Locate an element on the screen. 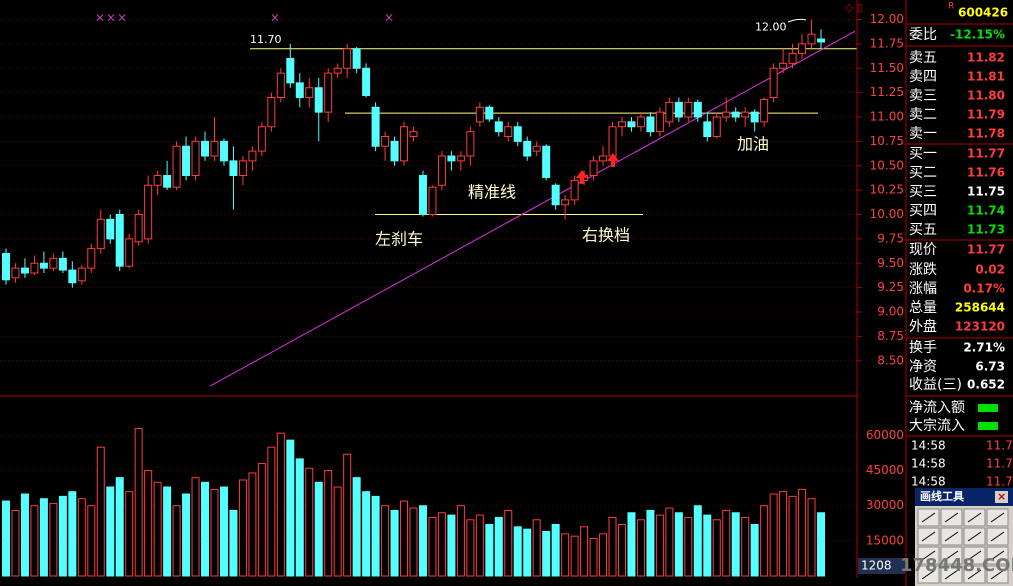 Image resolution: width=1013 pixels, height=586 pixels. markers: × × × × × is located at coordinates (244, 18).